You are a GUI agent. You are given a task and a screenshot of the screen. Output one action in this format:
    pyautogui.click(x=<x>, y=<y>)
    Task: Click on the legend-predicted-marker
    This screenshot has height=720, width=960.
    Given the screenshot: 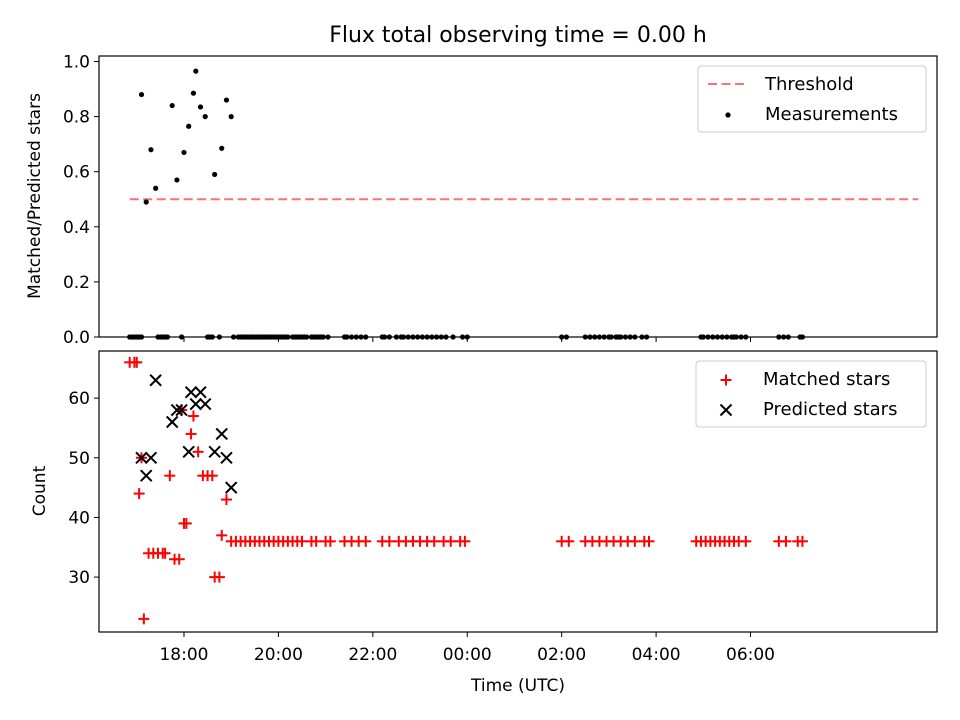 What is the action you would take?
    pyautogui.click(x=726, y=410)
    